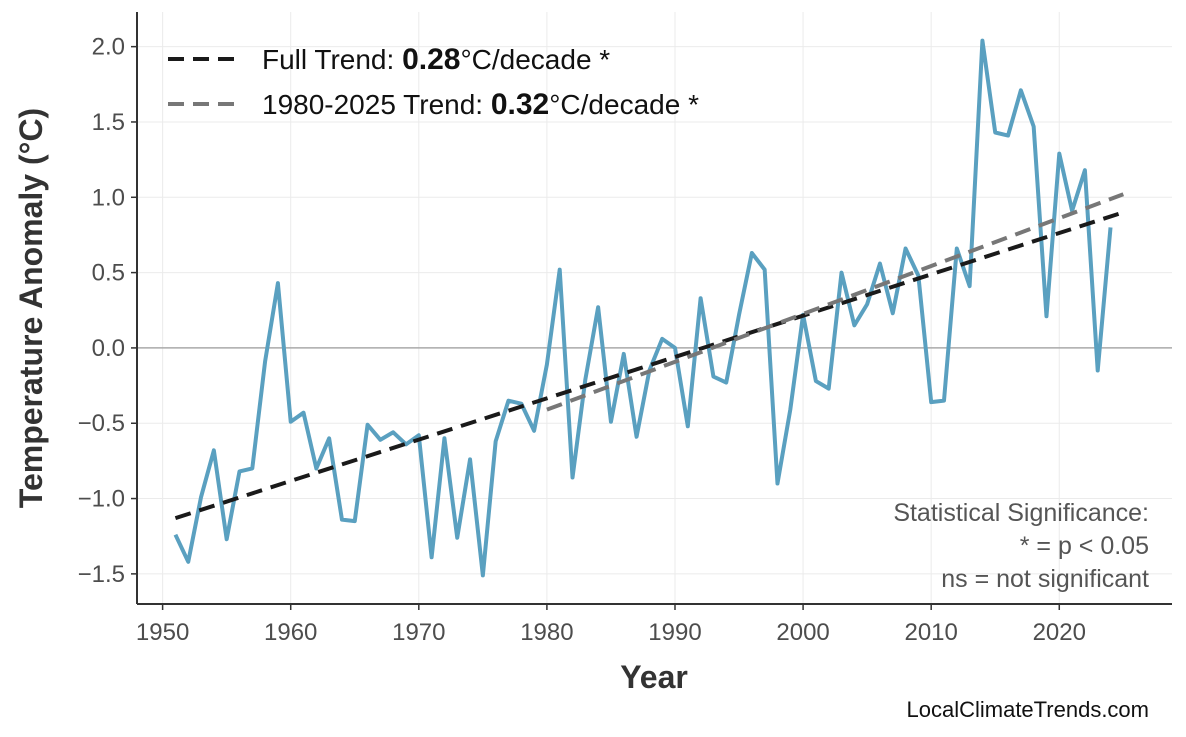 The height and width of the screenshot is (737, 1186). Describe the element at coordinates (930, 632) in the screenshot. I see `x-tick-label: 2010` at that location.